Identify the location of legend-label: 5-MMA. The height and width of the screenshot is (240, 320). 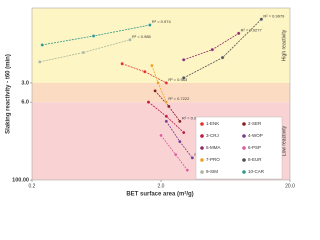
(213, 147).